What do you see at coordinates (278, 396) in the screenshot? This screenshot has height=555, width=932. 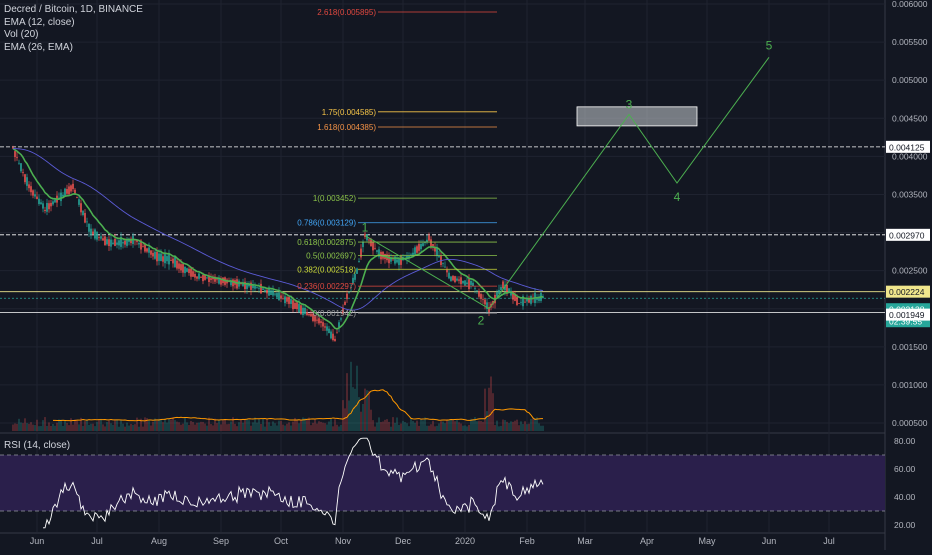 I see `volume-bars` at bounding box center [278, 396].